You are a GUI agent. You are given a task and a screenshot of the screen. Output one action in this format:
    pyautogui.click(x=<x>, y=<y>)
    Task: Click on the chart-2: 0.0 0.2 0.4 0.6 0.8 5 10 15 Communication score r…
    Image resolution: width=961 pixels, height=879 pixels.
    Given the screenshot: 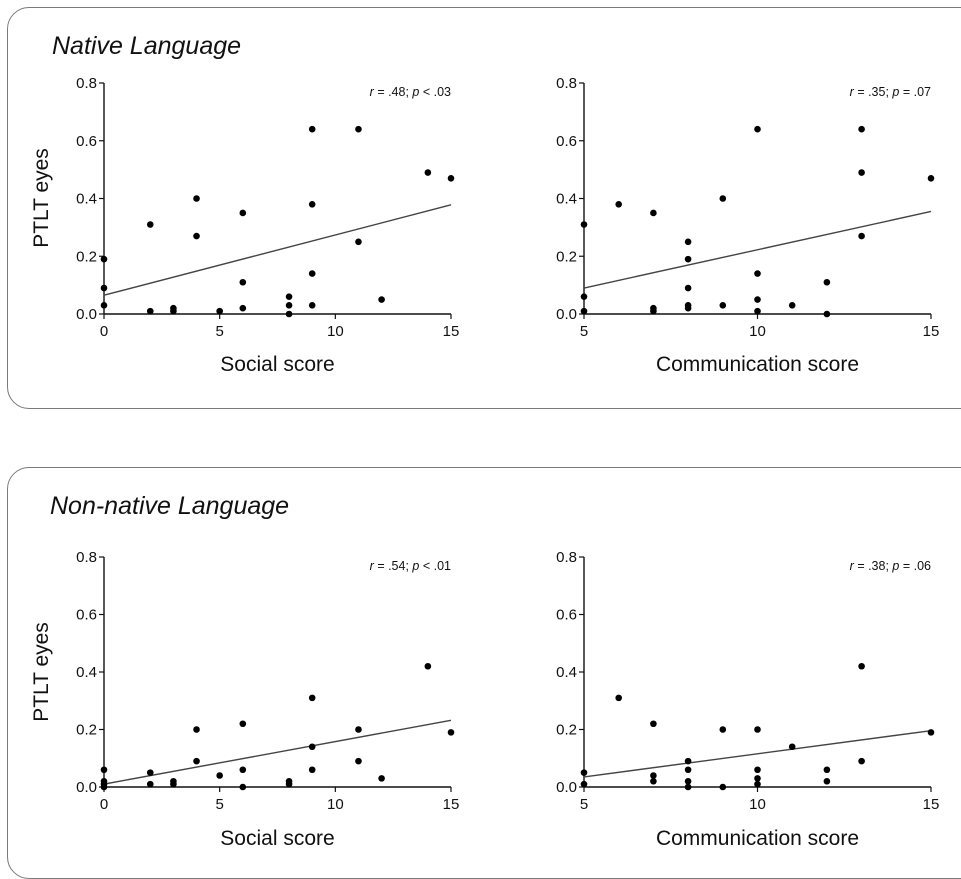 What is the action you would take?
    pyautogui.click(x=747, y=225)
    